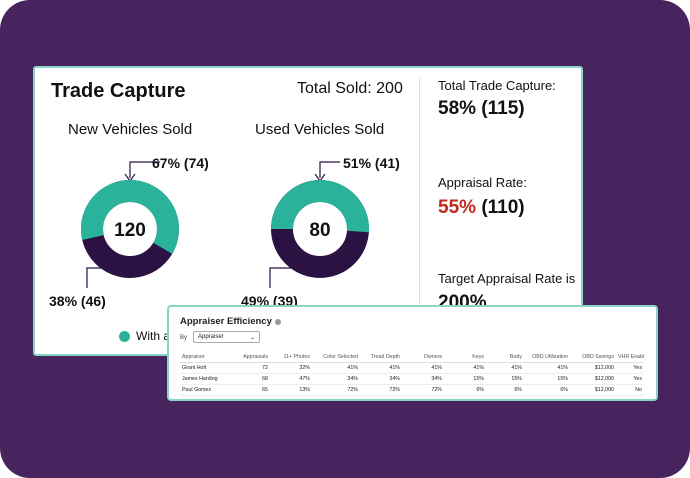 Image resolution: width=690 pixels, height=478 pixels. What do you see at coordinates (291, 390) in the screenshot?
I see `table-cell: 13%` at bounding box center [291, 390].